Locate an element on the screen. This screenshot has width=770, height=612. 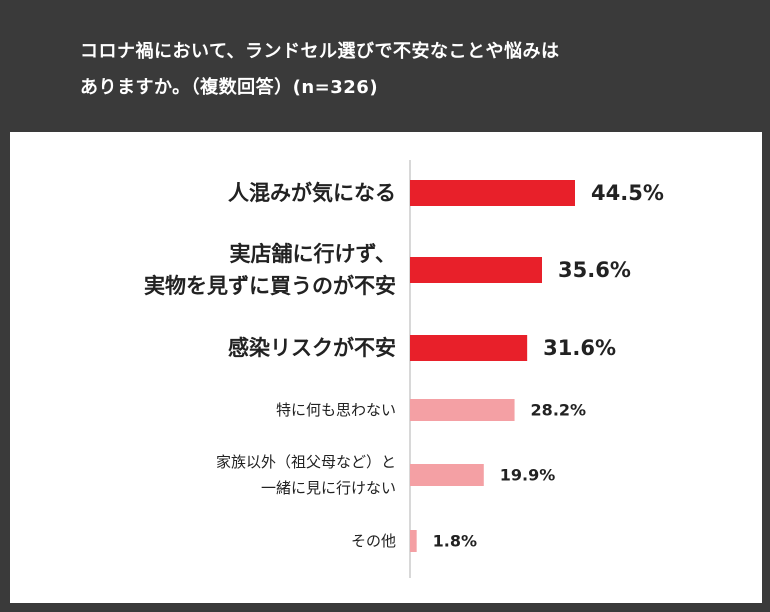
value-label-4: 19.9% is located at coordinates (528, 475).